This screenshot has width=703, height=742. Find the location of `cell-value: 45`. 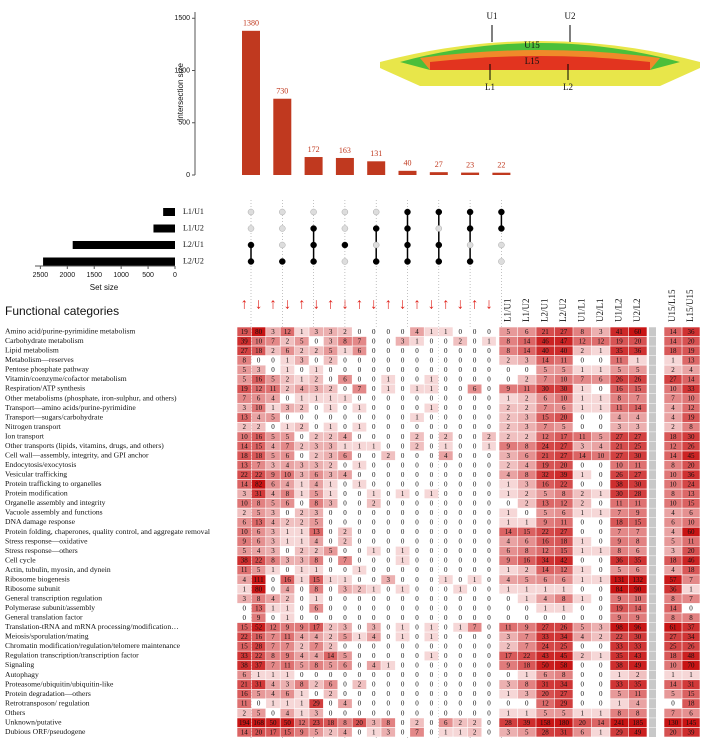

cell-value: 45 is located at coordinates (564, 656).